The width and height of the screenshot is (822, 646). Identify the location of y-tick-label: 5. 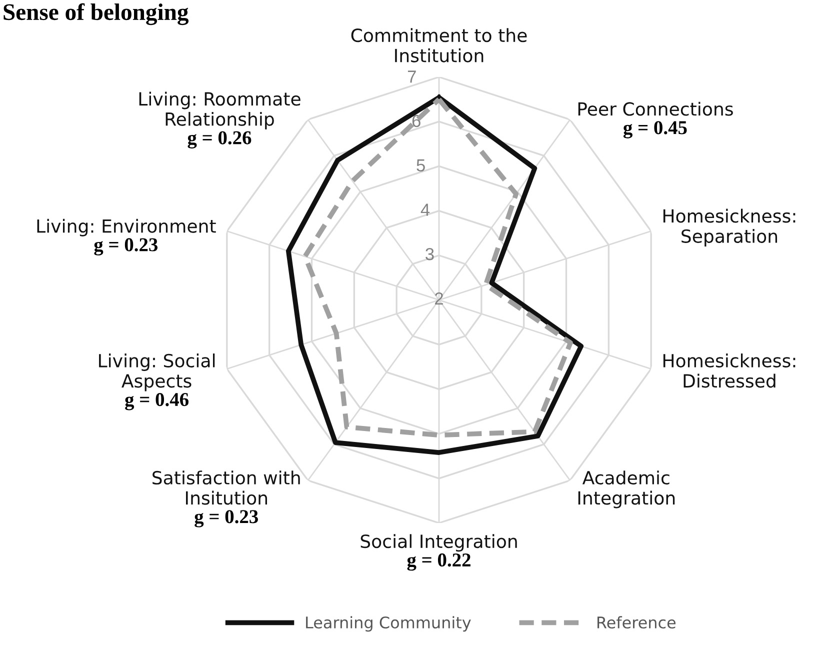
(420, 165).